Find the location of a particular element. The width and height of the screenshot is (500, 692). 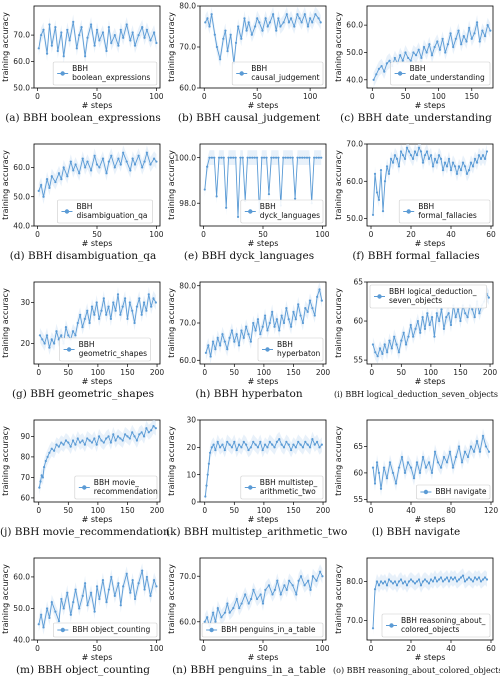

x-tick-label: 0 is located at coordinates (372, 96).